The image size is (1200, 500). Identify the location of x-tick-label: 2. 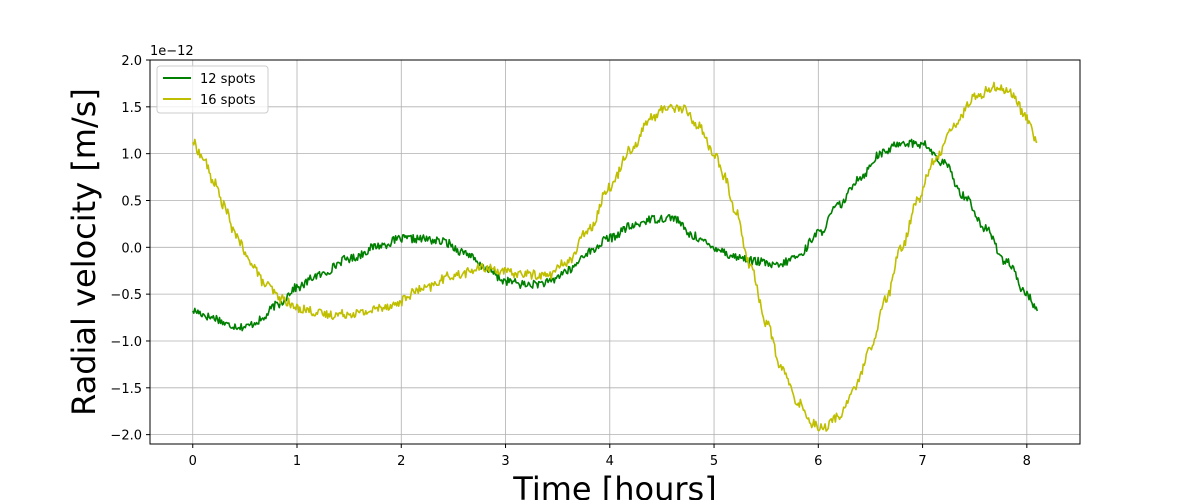
(401, 461).